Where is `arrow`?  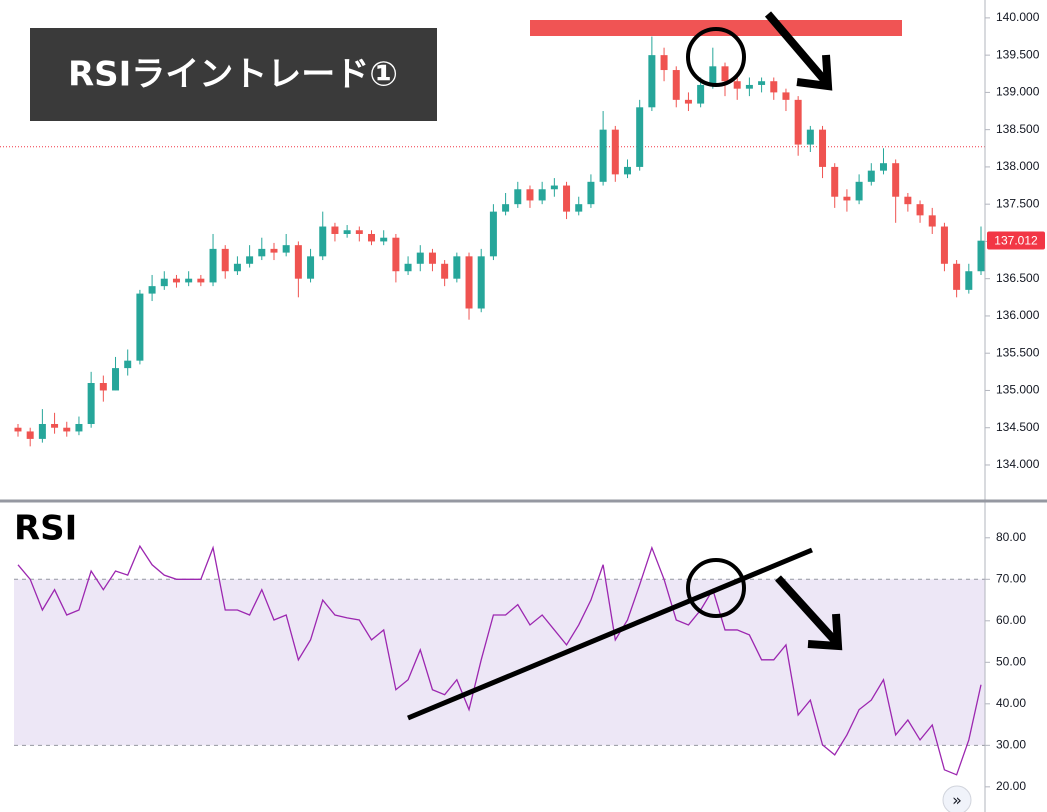 arrow is located at coordinates (807, 610).